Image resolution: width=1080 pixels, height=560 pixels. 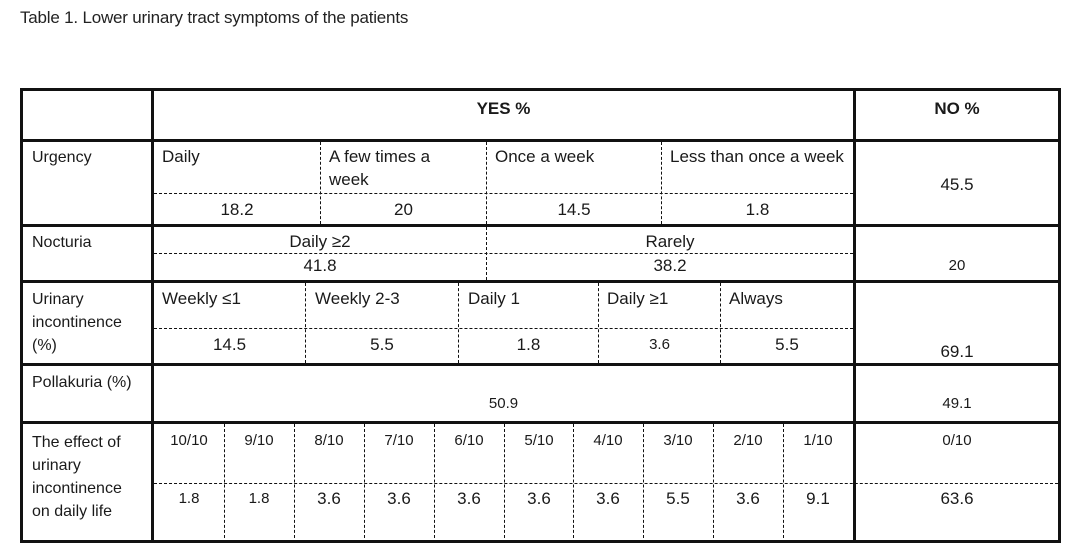 What do you see at coordinates (670, 265) in the screenshot?
I see `nocturia-value: 38.2` at bounding box center [670, 265].